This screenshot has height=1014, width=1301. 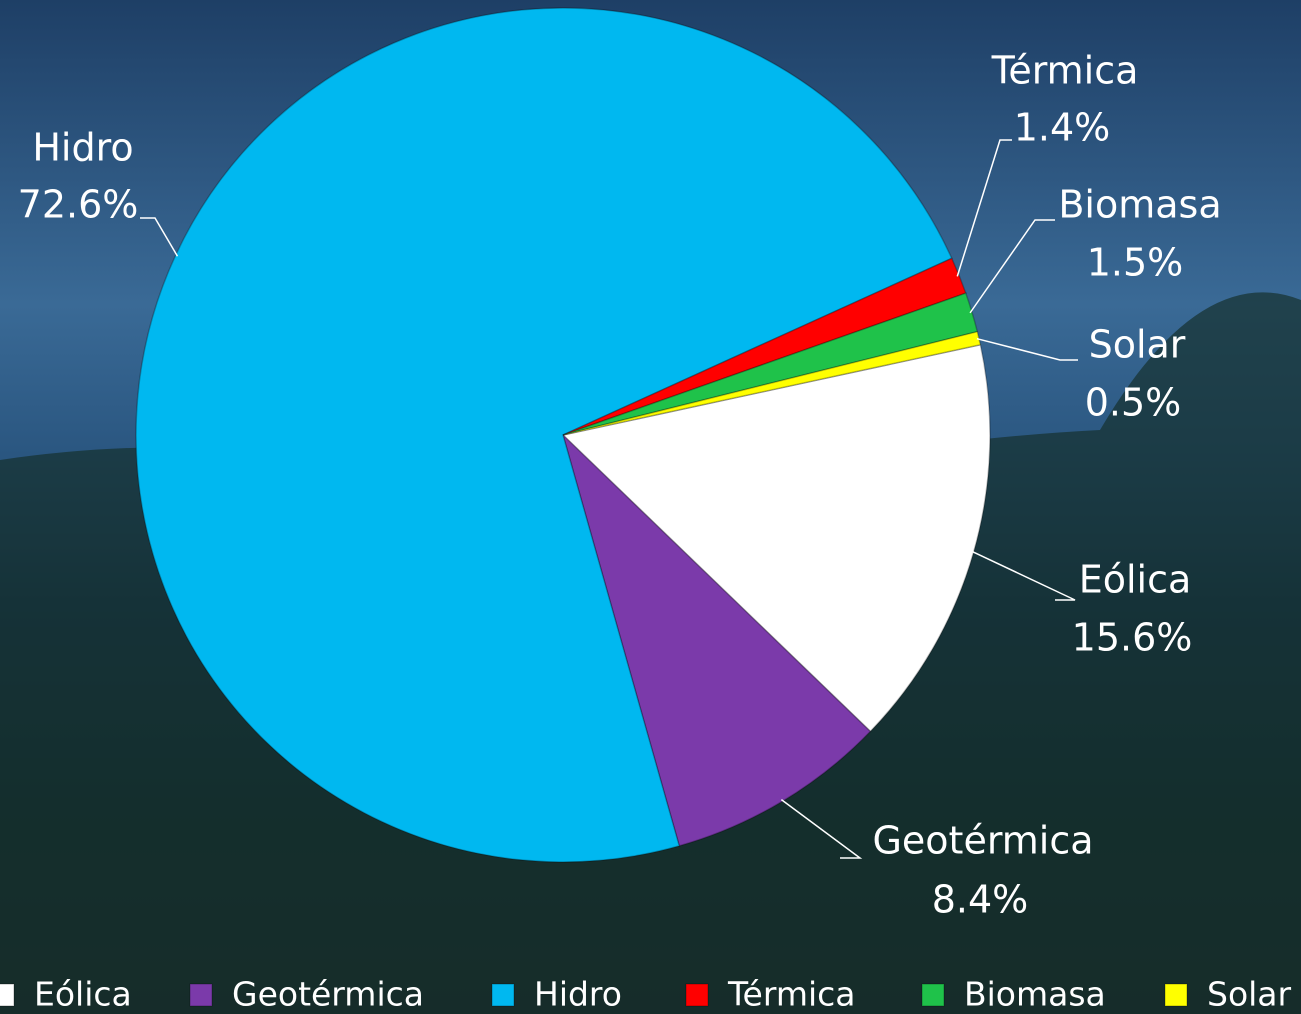 What do you see at coordinates (1035, 994) in the screenshot?
I see `legend-label: Biomasa` at bounding box center [1035, 994].